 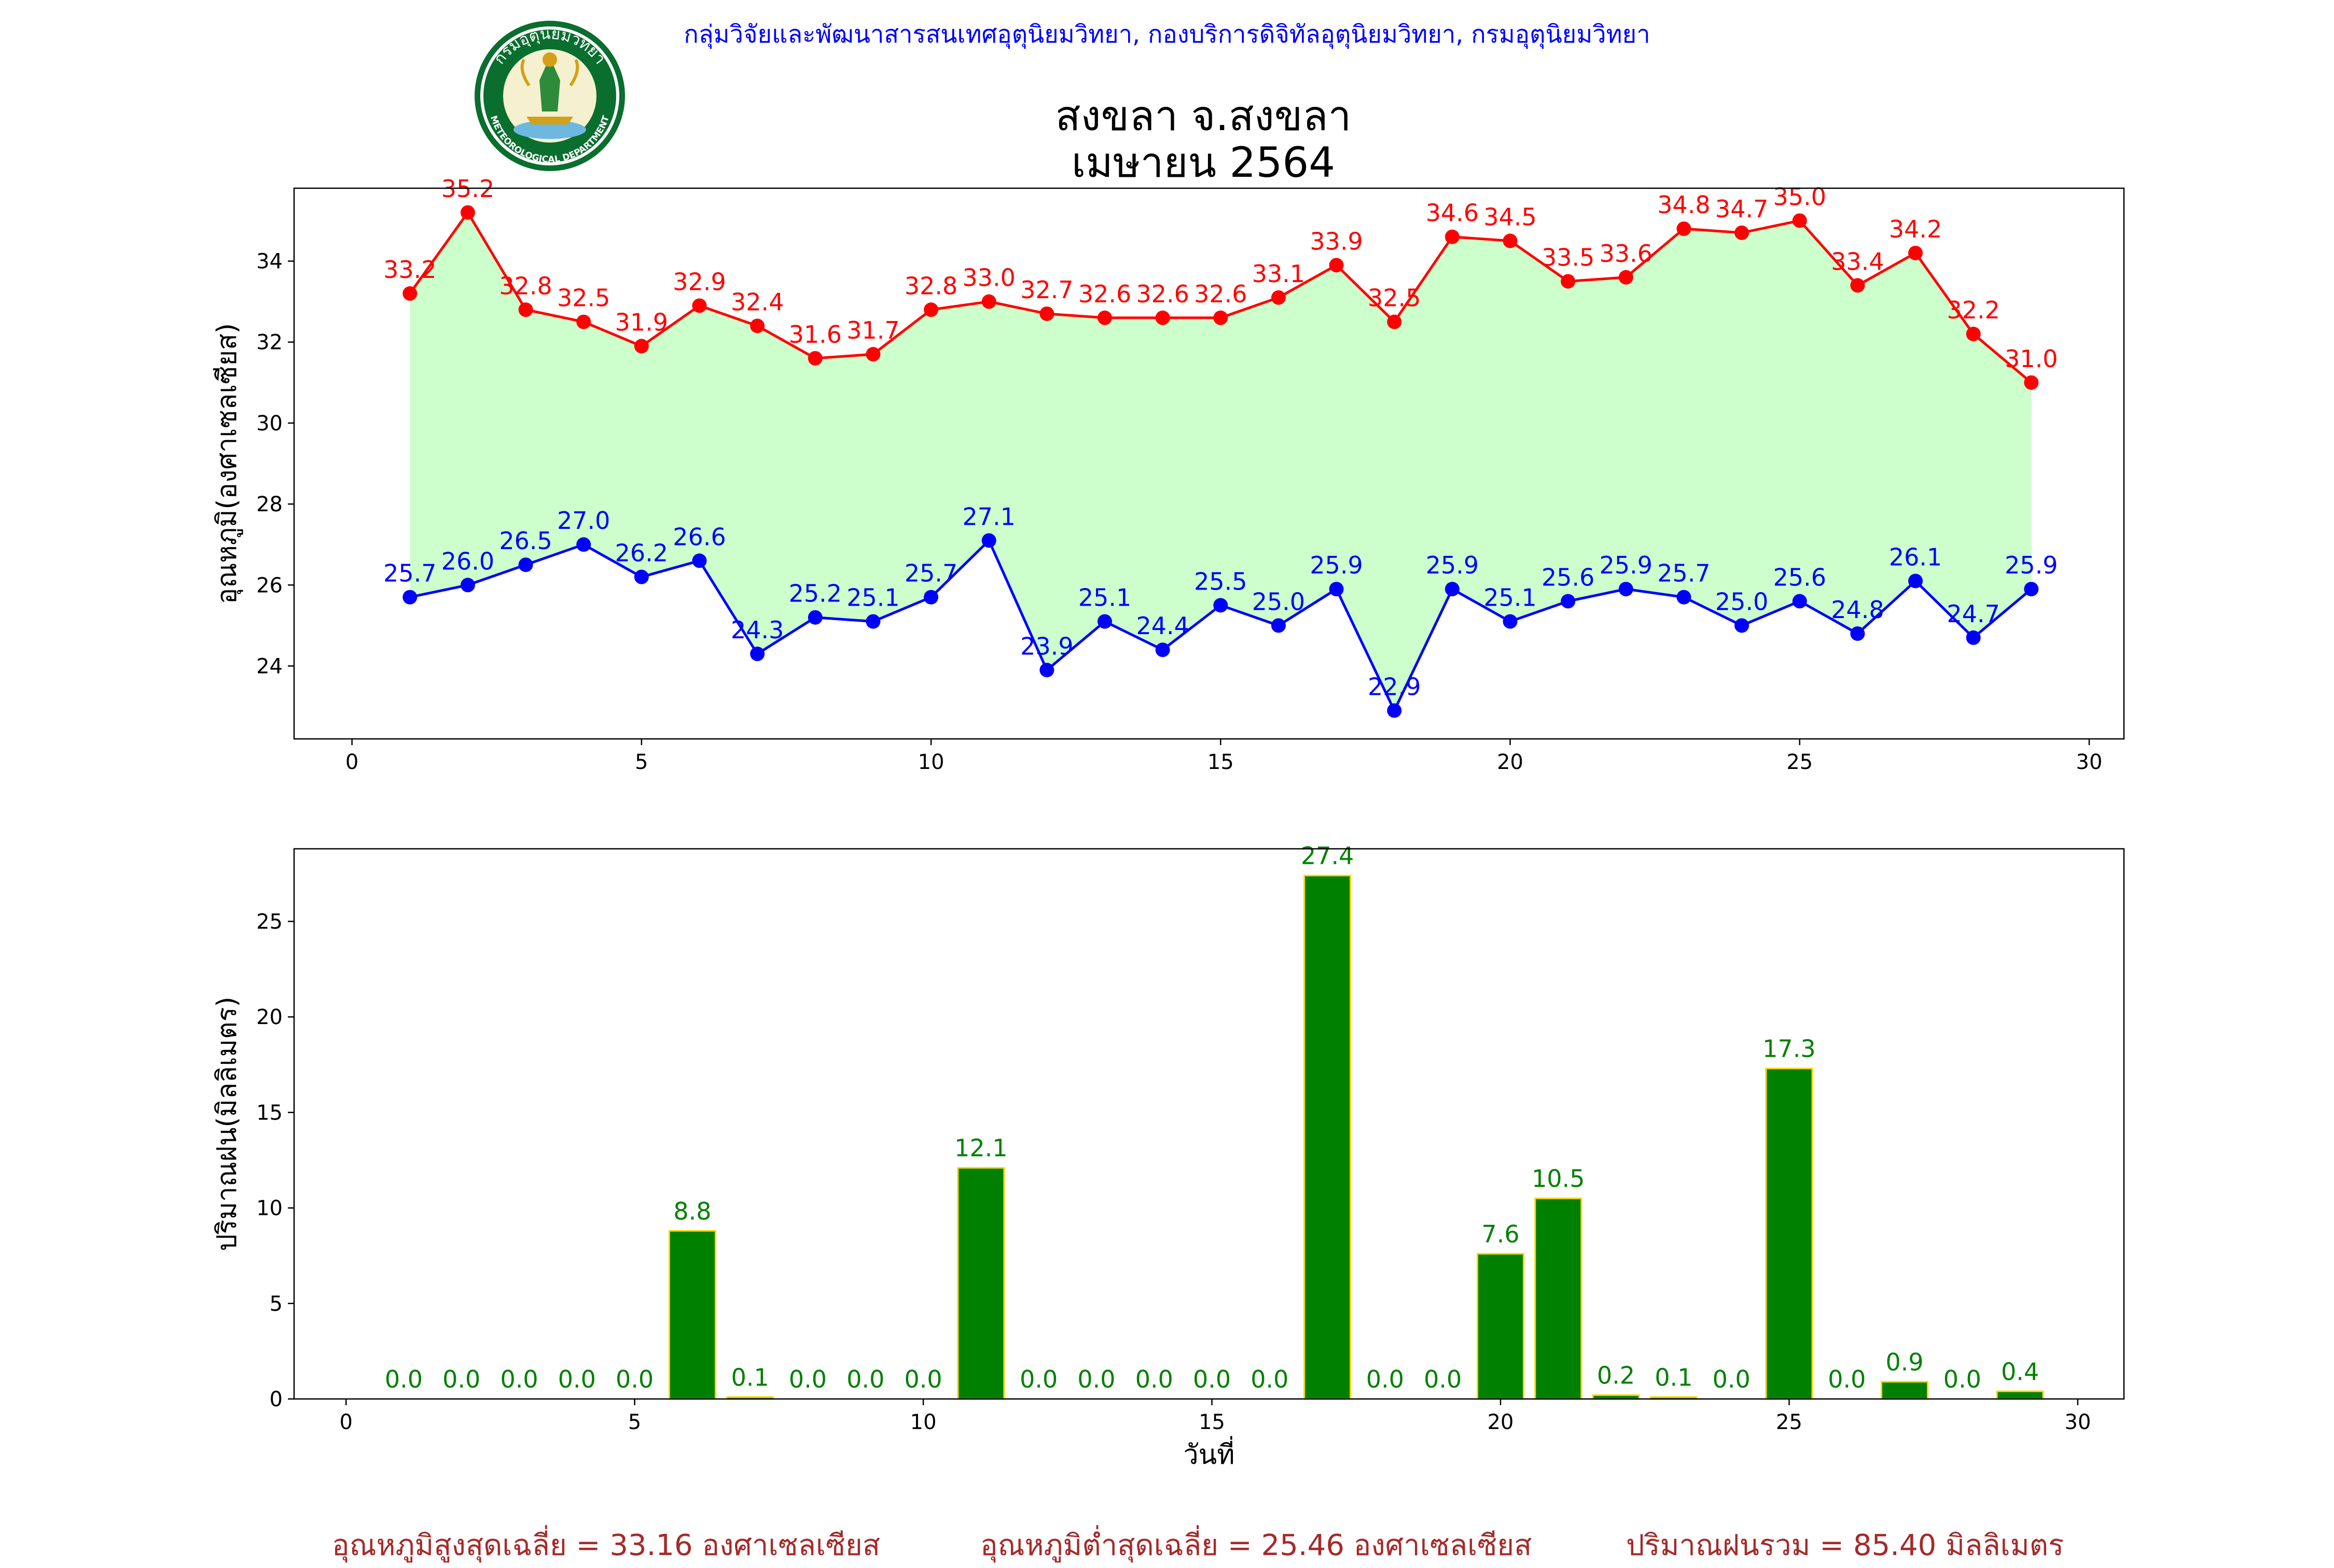 I want to click on x-tick-label: 5, so click(x=634, y=1422).